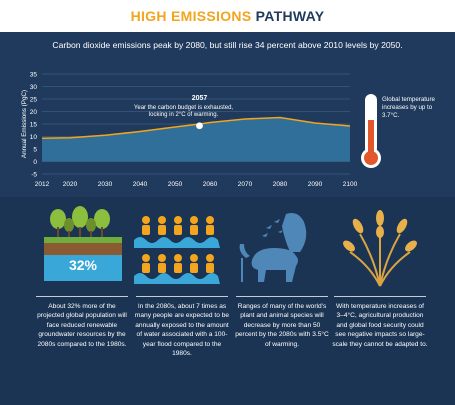 Image resolution: width=455 pixels, height=405 pixels. I want to click on y-tick-label: 10, so click(34, 137).